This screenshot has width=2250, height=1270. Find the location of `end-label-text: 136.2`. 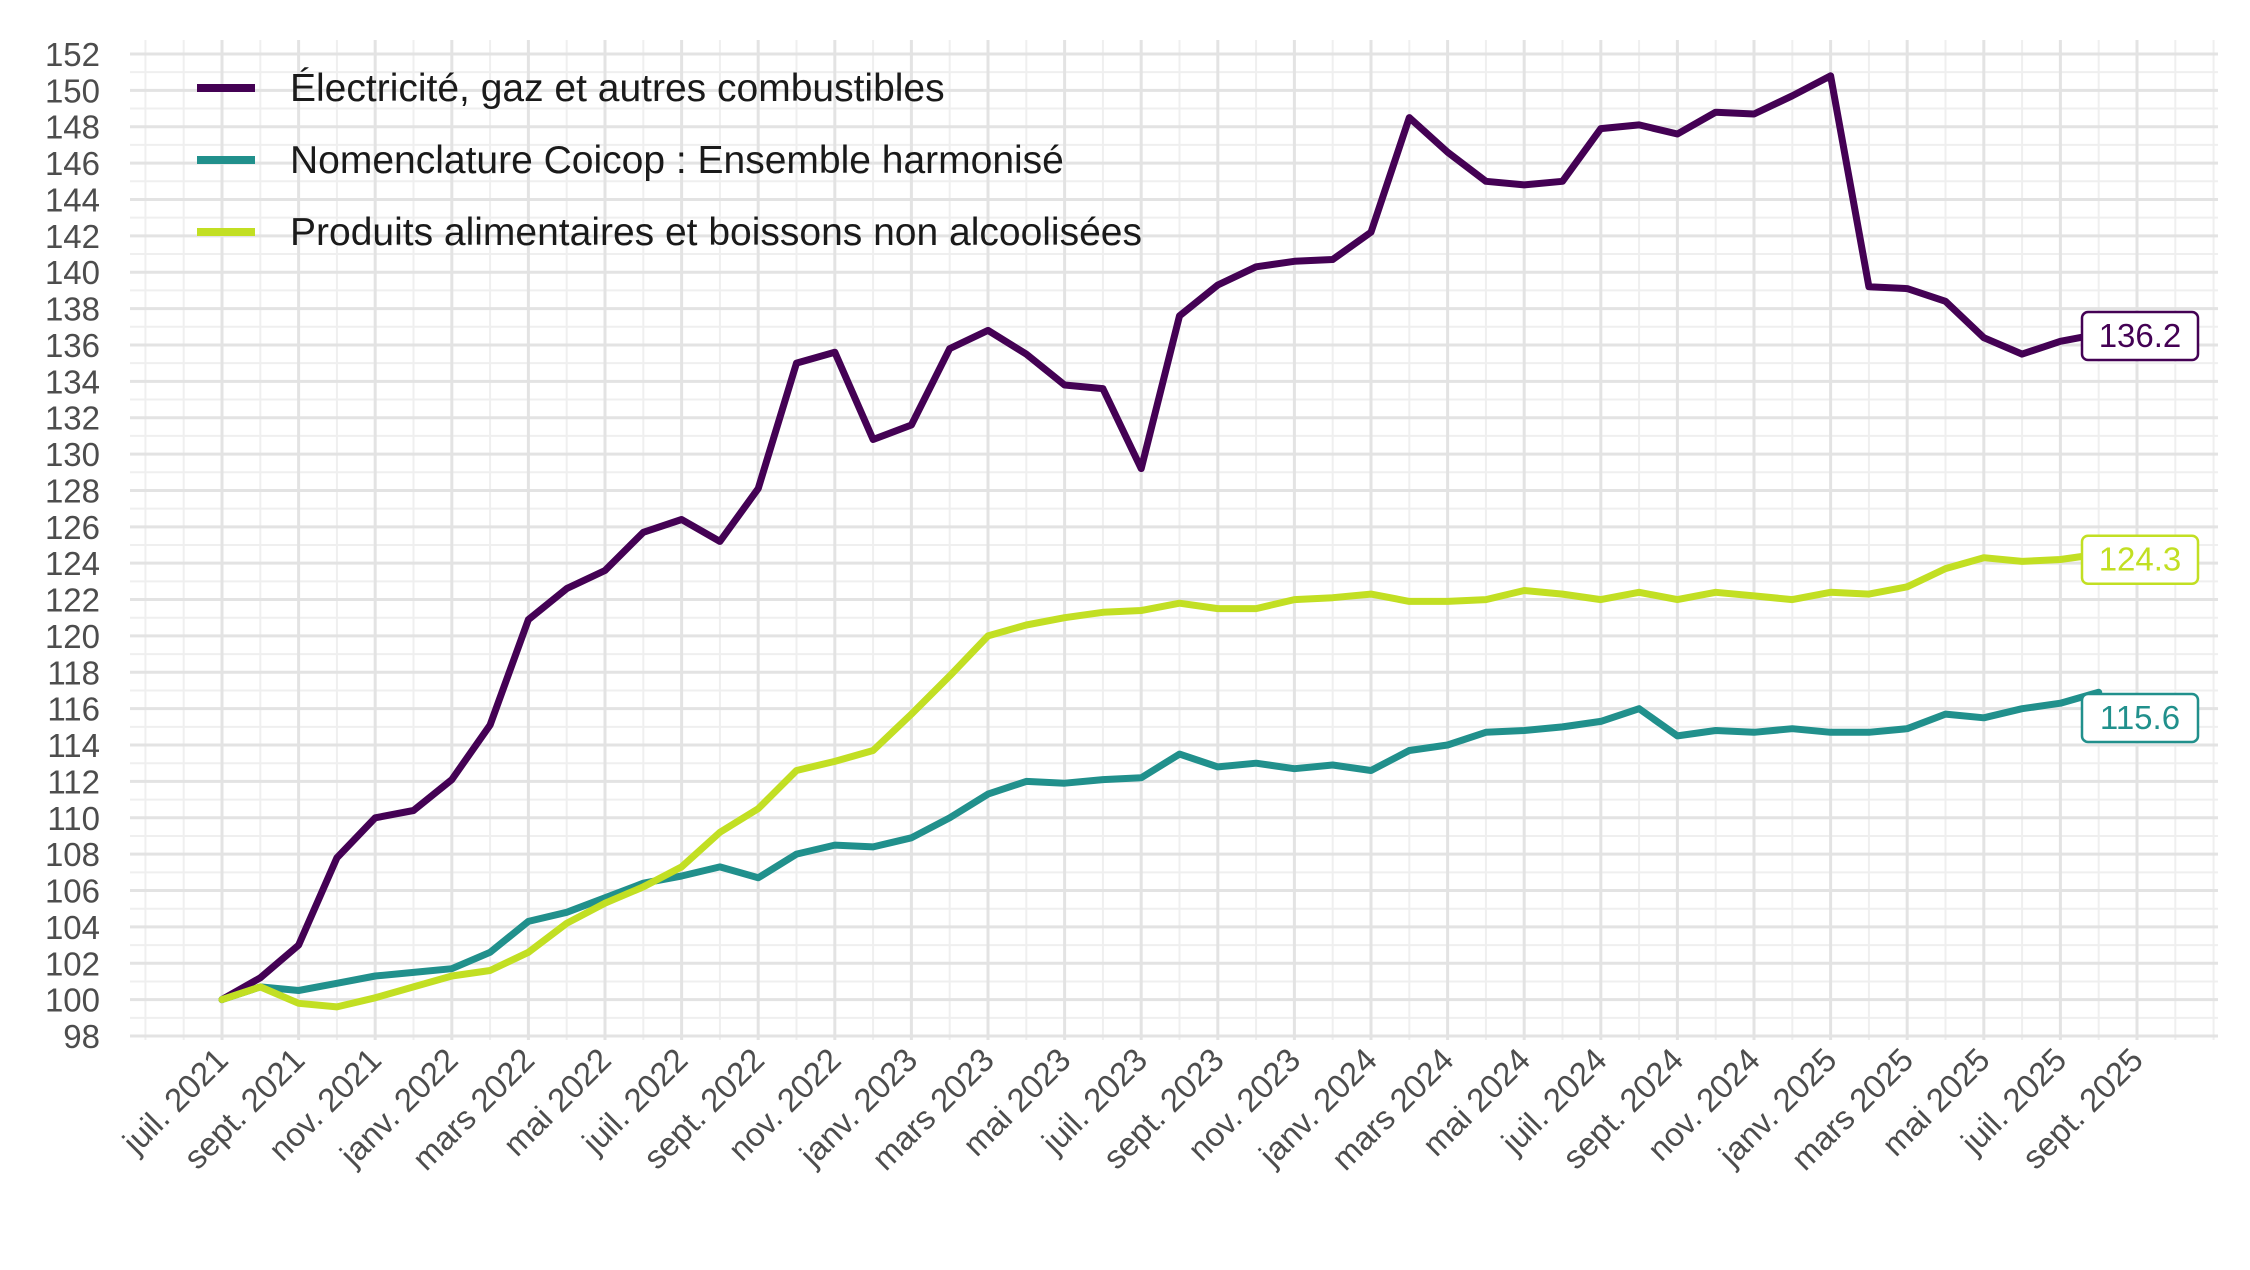

end-label-text: 136.2 is located at coordinates (2140, 335).